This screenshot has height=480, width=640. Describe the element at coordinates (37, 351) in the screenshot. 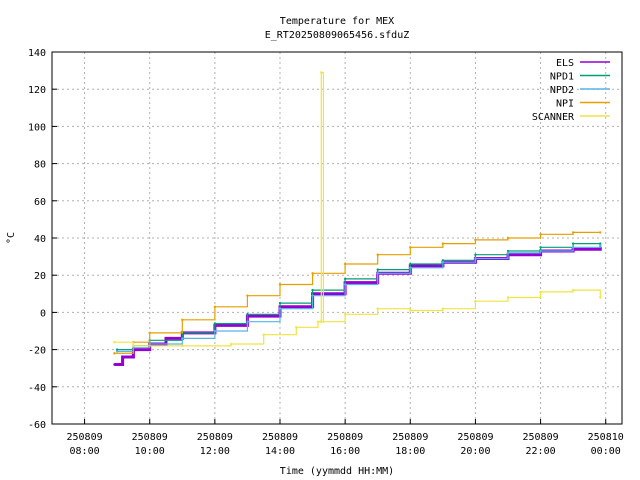

I see `y-tick-label: -20` at that location.